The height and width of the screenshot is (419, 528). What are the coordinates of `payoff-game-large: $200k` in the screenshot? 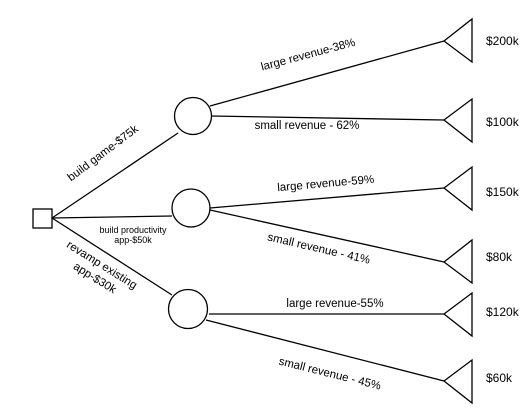 It's located at (503, 41).